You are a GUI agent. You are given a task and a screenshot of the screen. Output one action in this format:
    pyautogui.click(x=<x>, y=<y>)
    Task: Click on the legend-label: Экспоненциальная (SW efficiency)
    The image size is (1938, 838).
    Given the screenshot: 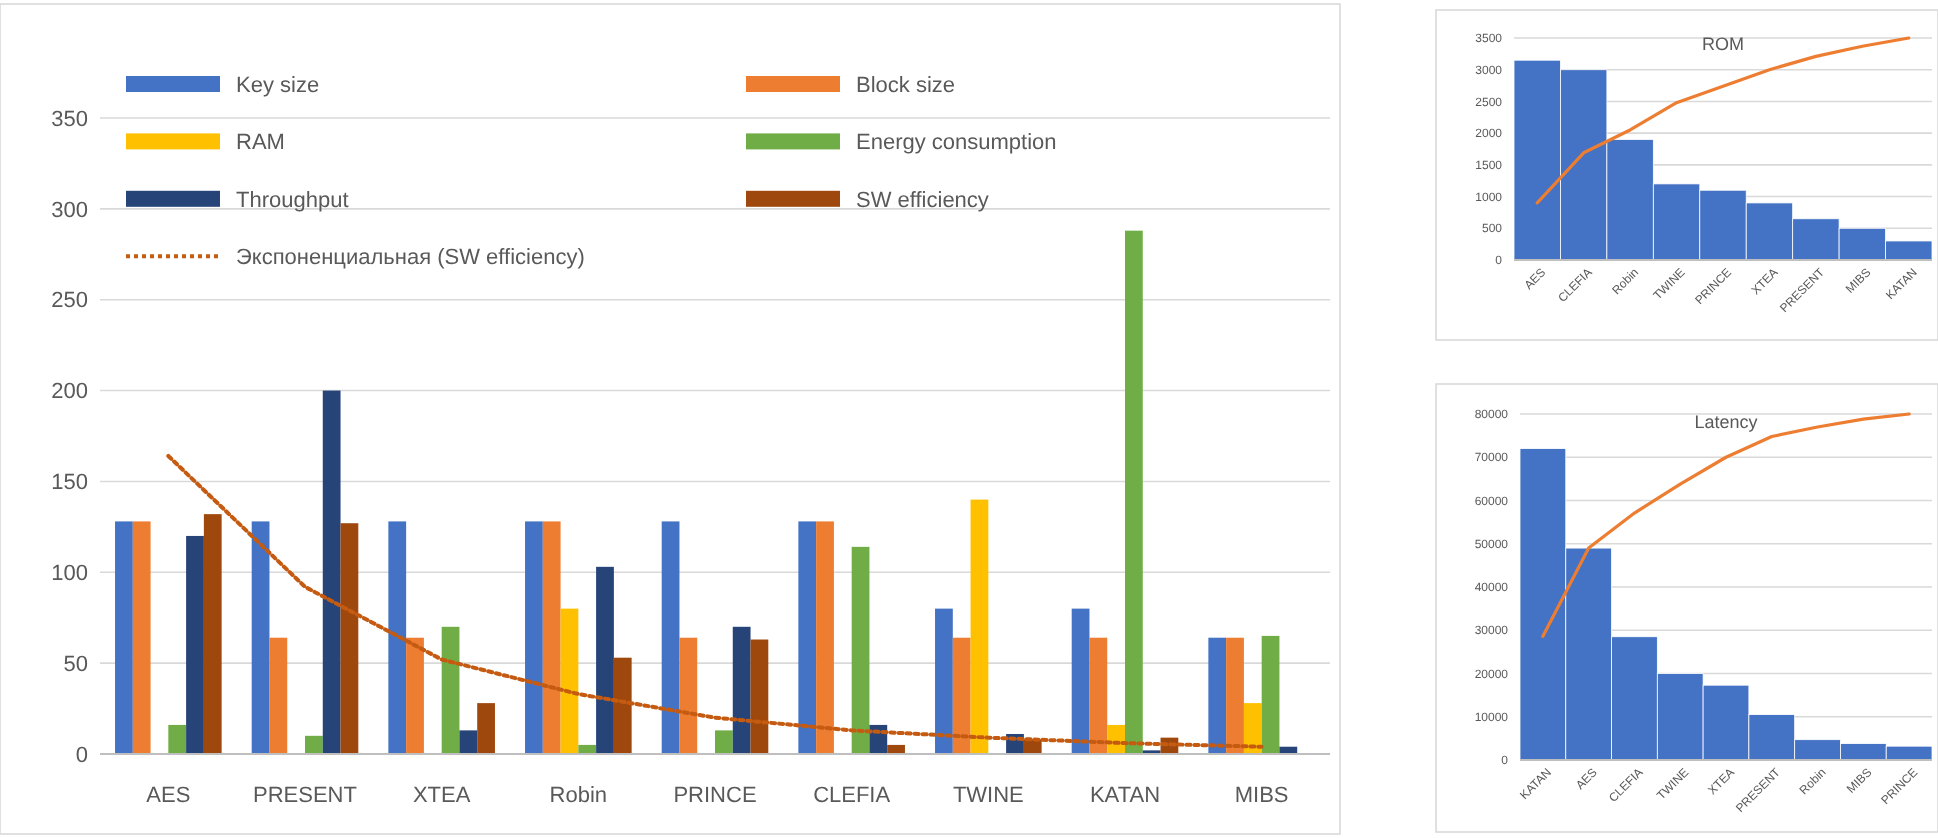 What is the action you would take?
    pyautogui.click(x=410, y=257)
    